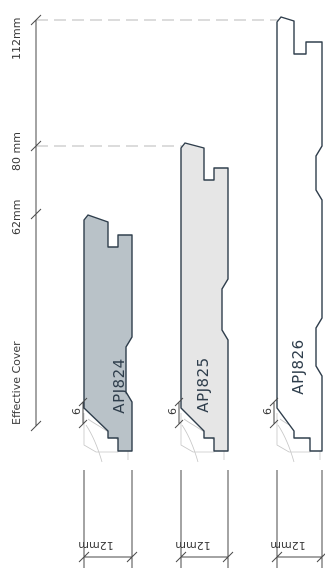 This screenshot has width=325, height=585. I want to click on profile-apj825-code: APJ825, so click(203, 384).